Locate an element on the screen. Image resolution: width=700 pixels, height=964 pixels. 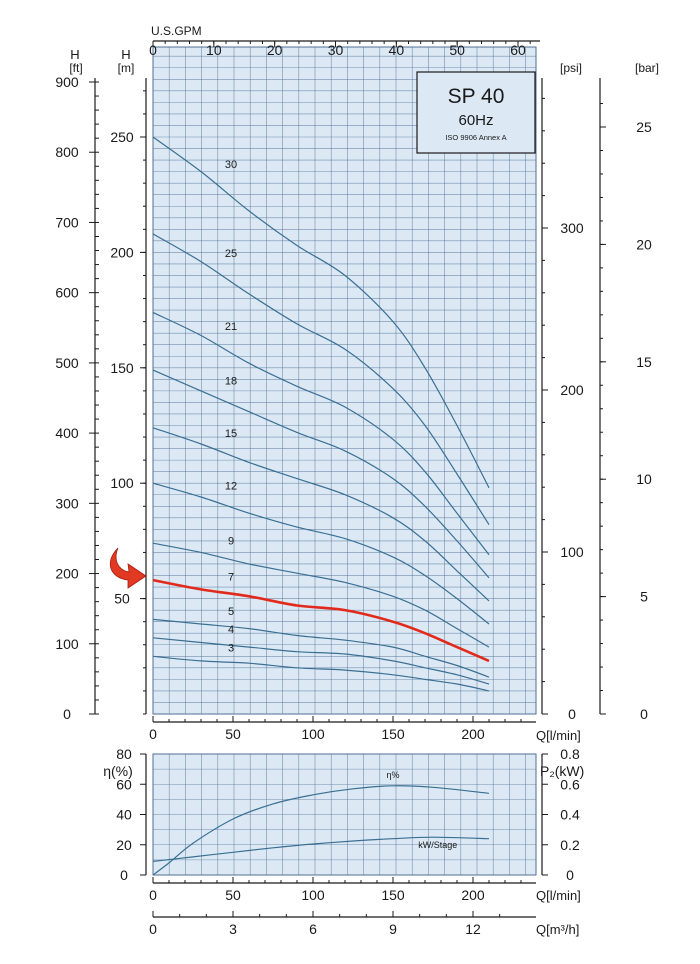
efficiency-grid is located at coordinates (344, 814).